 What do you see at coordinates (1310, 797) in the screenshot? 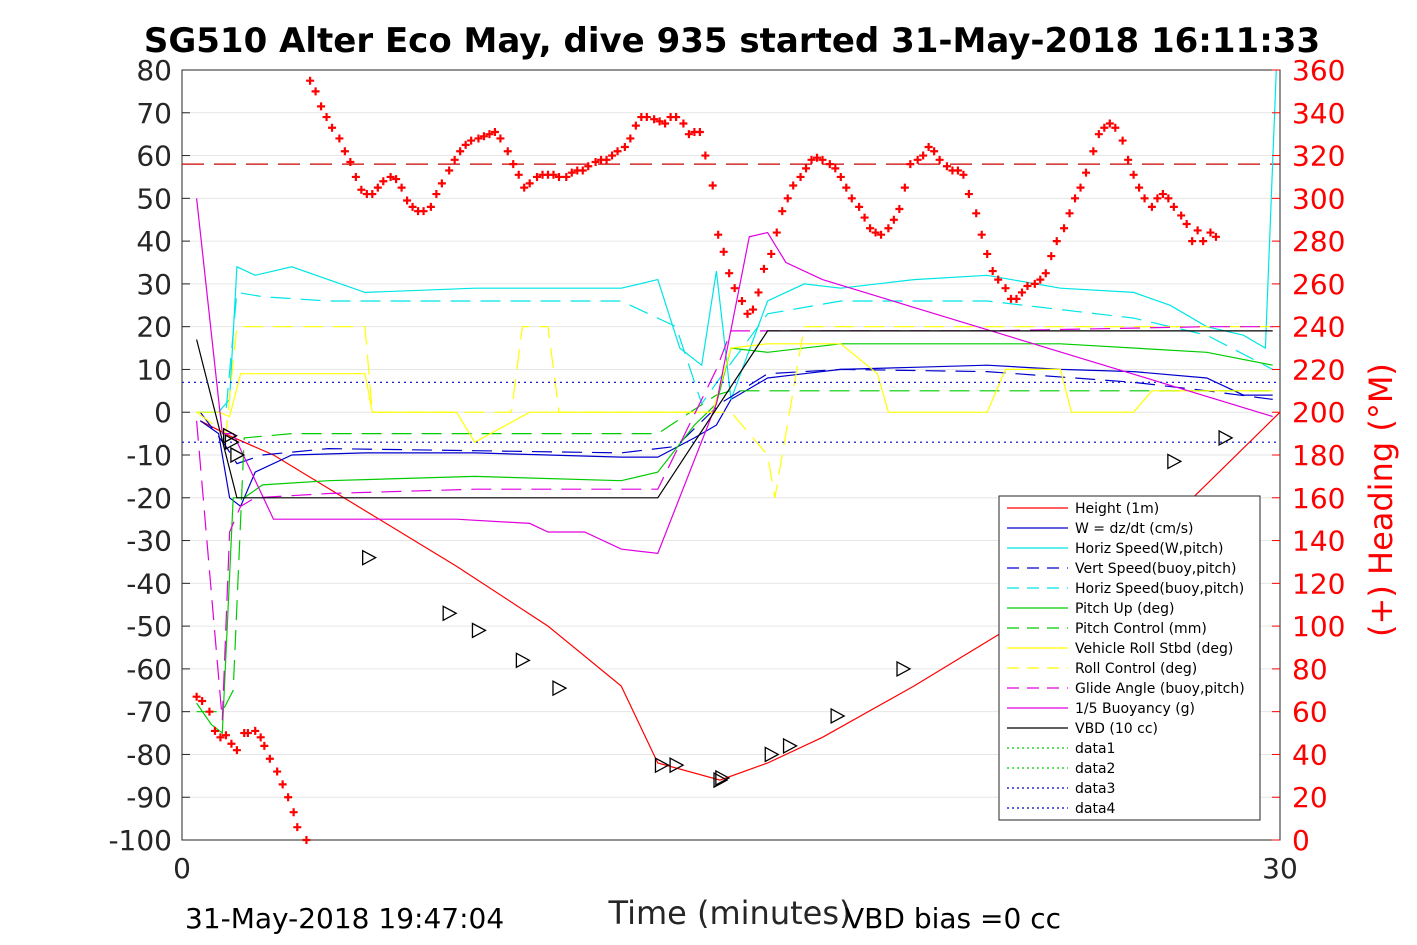
I see `right-tick-label: 20` at bounding box center [1310, 797].